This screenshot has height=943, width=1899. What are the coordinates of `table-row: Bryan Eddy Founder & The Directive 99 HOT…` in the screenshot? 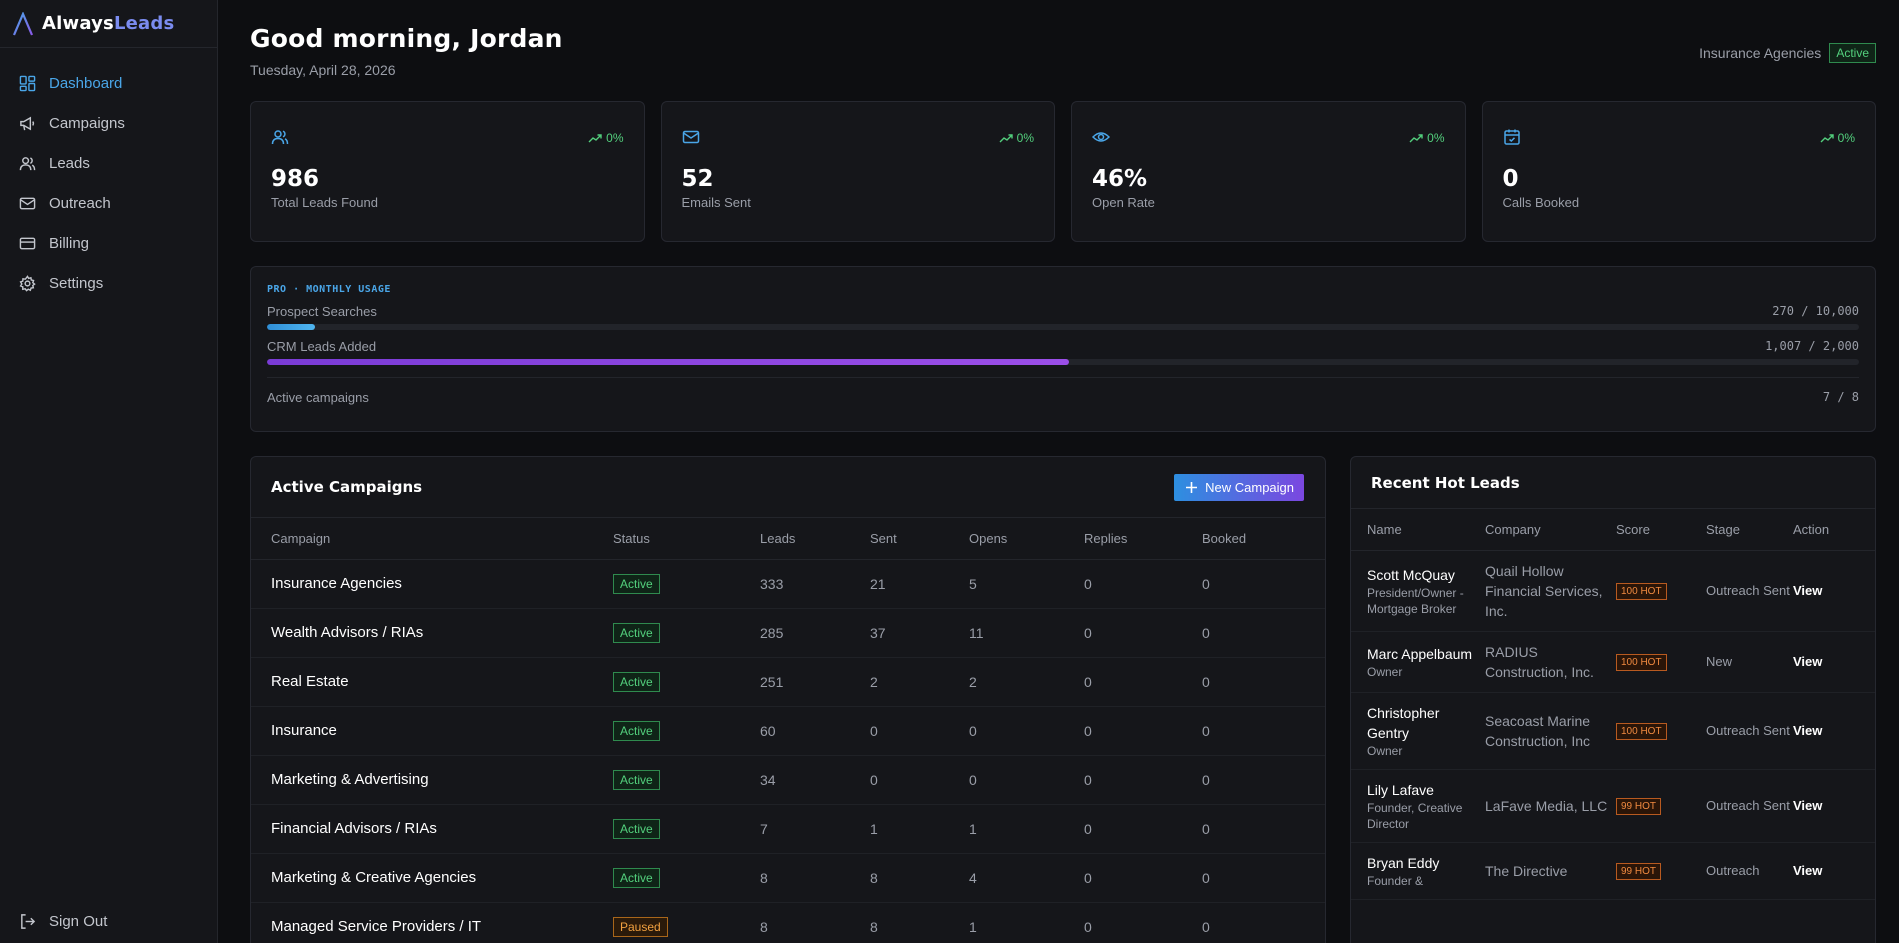 It's located at (1613, 871).